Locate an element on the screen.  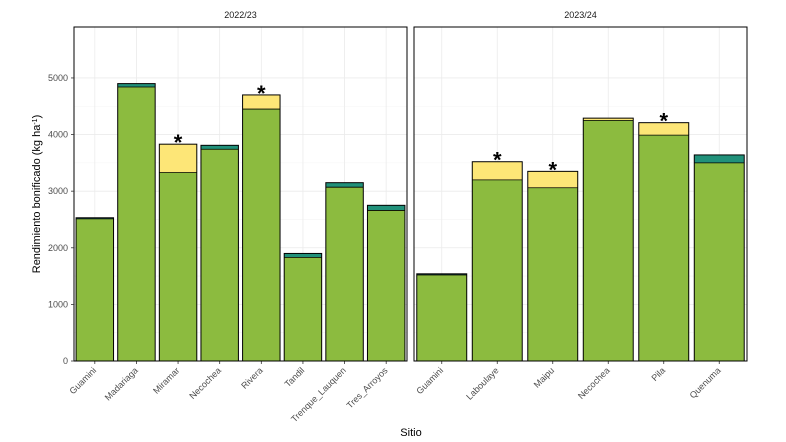
bar-increment-Rivera is located at coordinates (261, 102).